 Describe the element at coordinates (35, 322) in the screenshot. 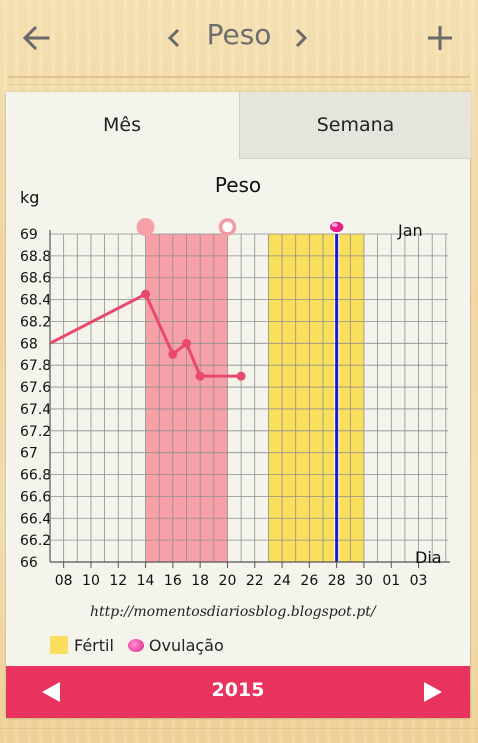

I see `y-tick-label: 68.2` at that location.